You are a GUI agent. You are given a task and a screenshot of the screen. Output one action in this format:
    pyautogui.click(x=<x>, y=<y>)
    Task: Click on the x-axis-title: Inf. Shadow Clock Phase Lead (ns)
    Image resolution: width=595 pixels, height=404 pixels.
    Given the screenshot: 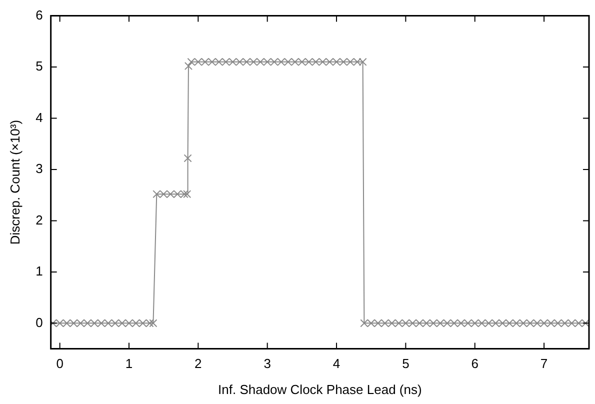 What is the action you would take?
    pyautogui.click(x=320, y=389)
    